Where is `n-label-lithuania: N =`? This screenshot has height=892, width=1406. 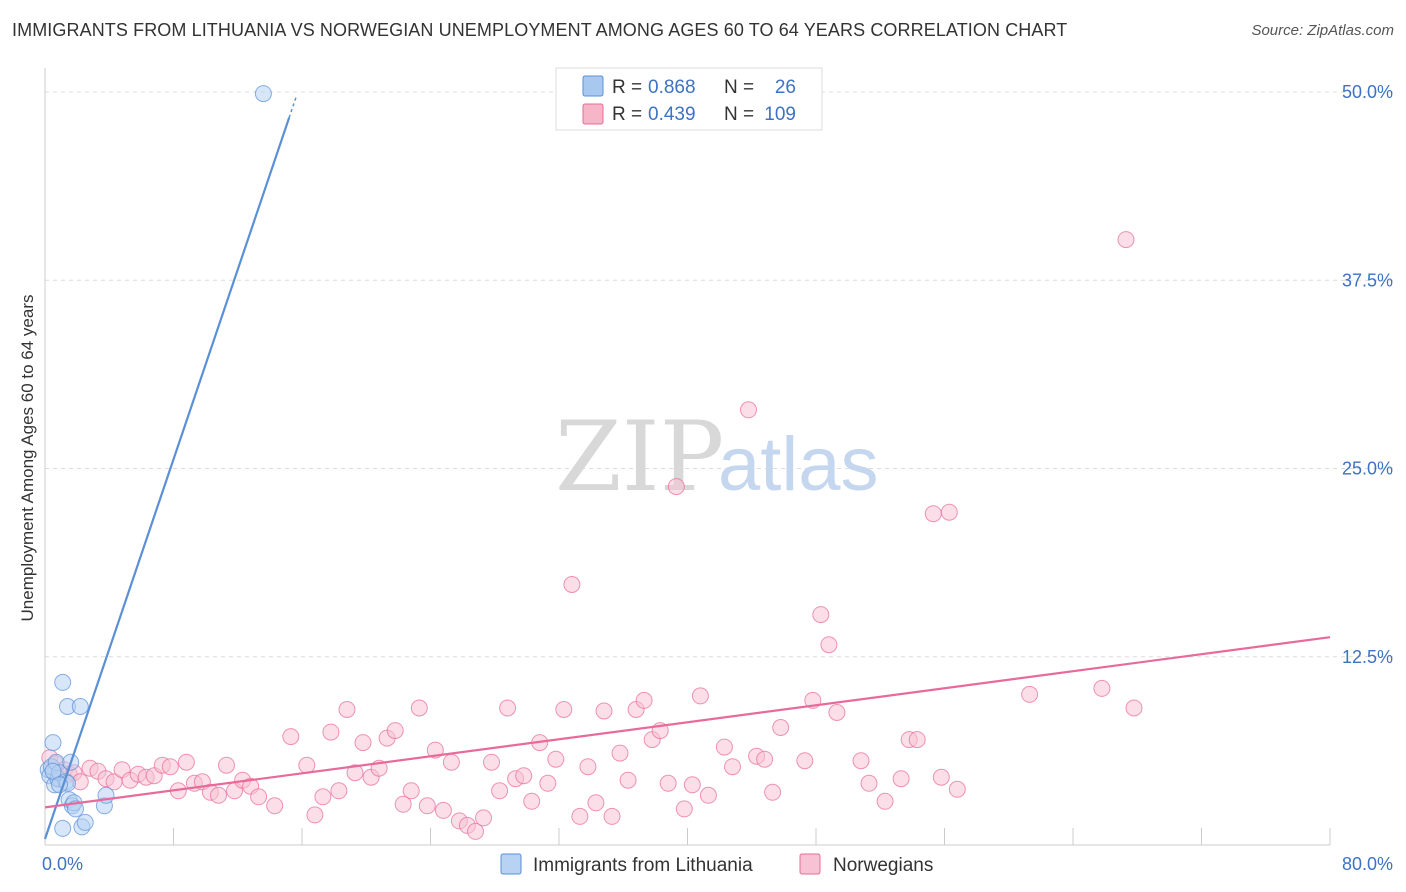 n-label-lithuania: N = is located at coordinates (739, 87).